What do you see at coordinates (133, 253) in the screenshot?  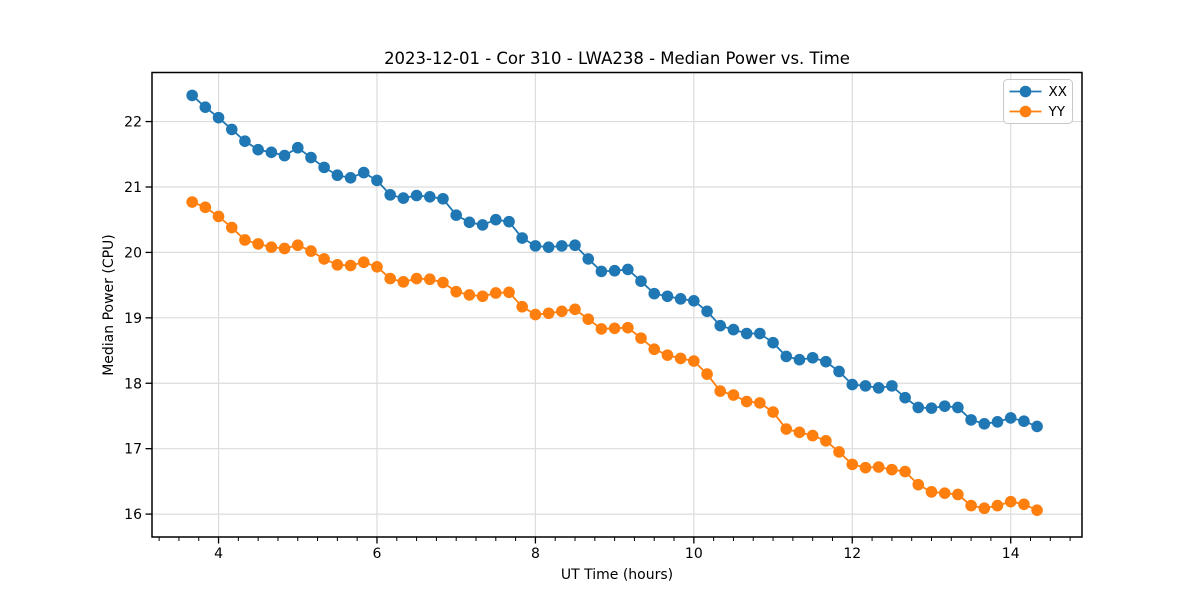 I see `y-tick-label: 20` at bounding box center [133, 253].